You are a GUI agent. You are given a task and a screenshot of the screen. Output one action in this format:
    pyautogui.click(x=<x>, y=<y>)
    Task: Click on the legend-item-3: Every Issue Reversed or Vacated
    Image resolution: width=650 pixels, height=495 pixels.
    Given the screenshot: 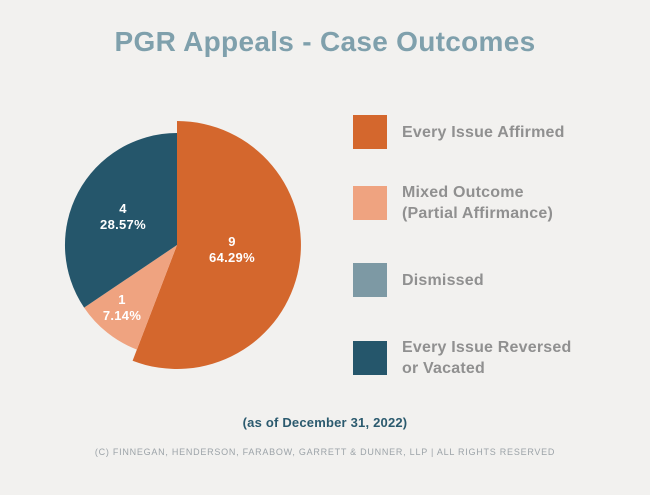 What is the action you would take?
    pyautogui.click(x=462, y=358)
    